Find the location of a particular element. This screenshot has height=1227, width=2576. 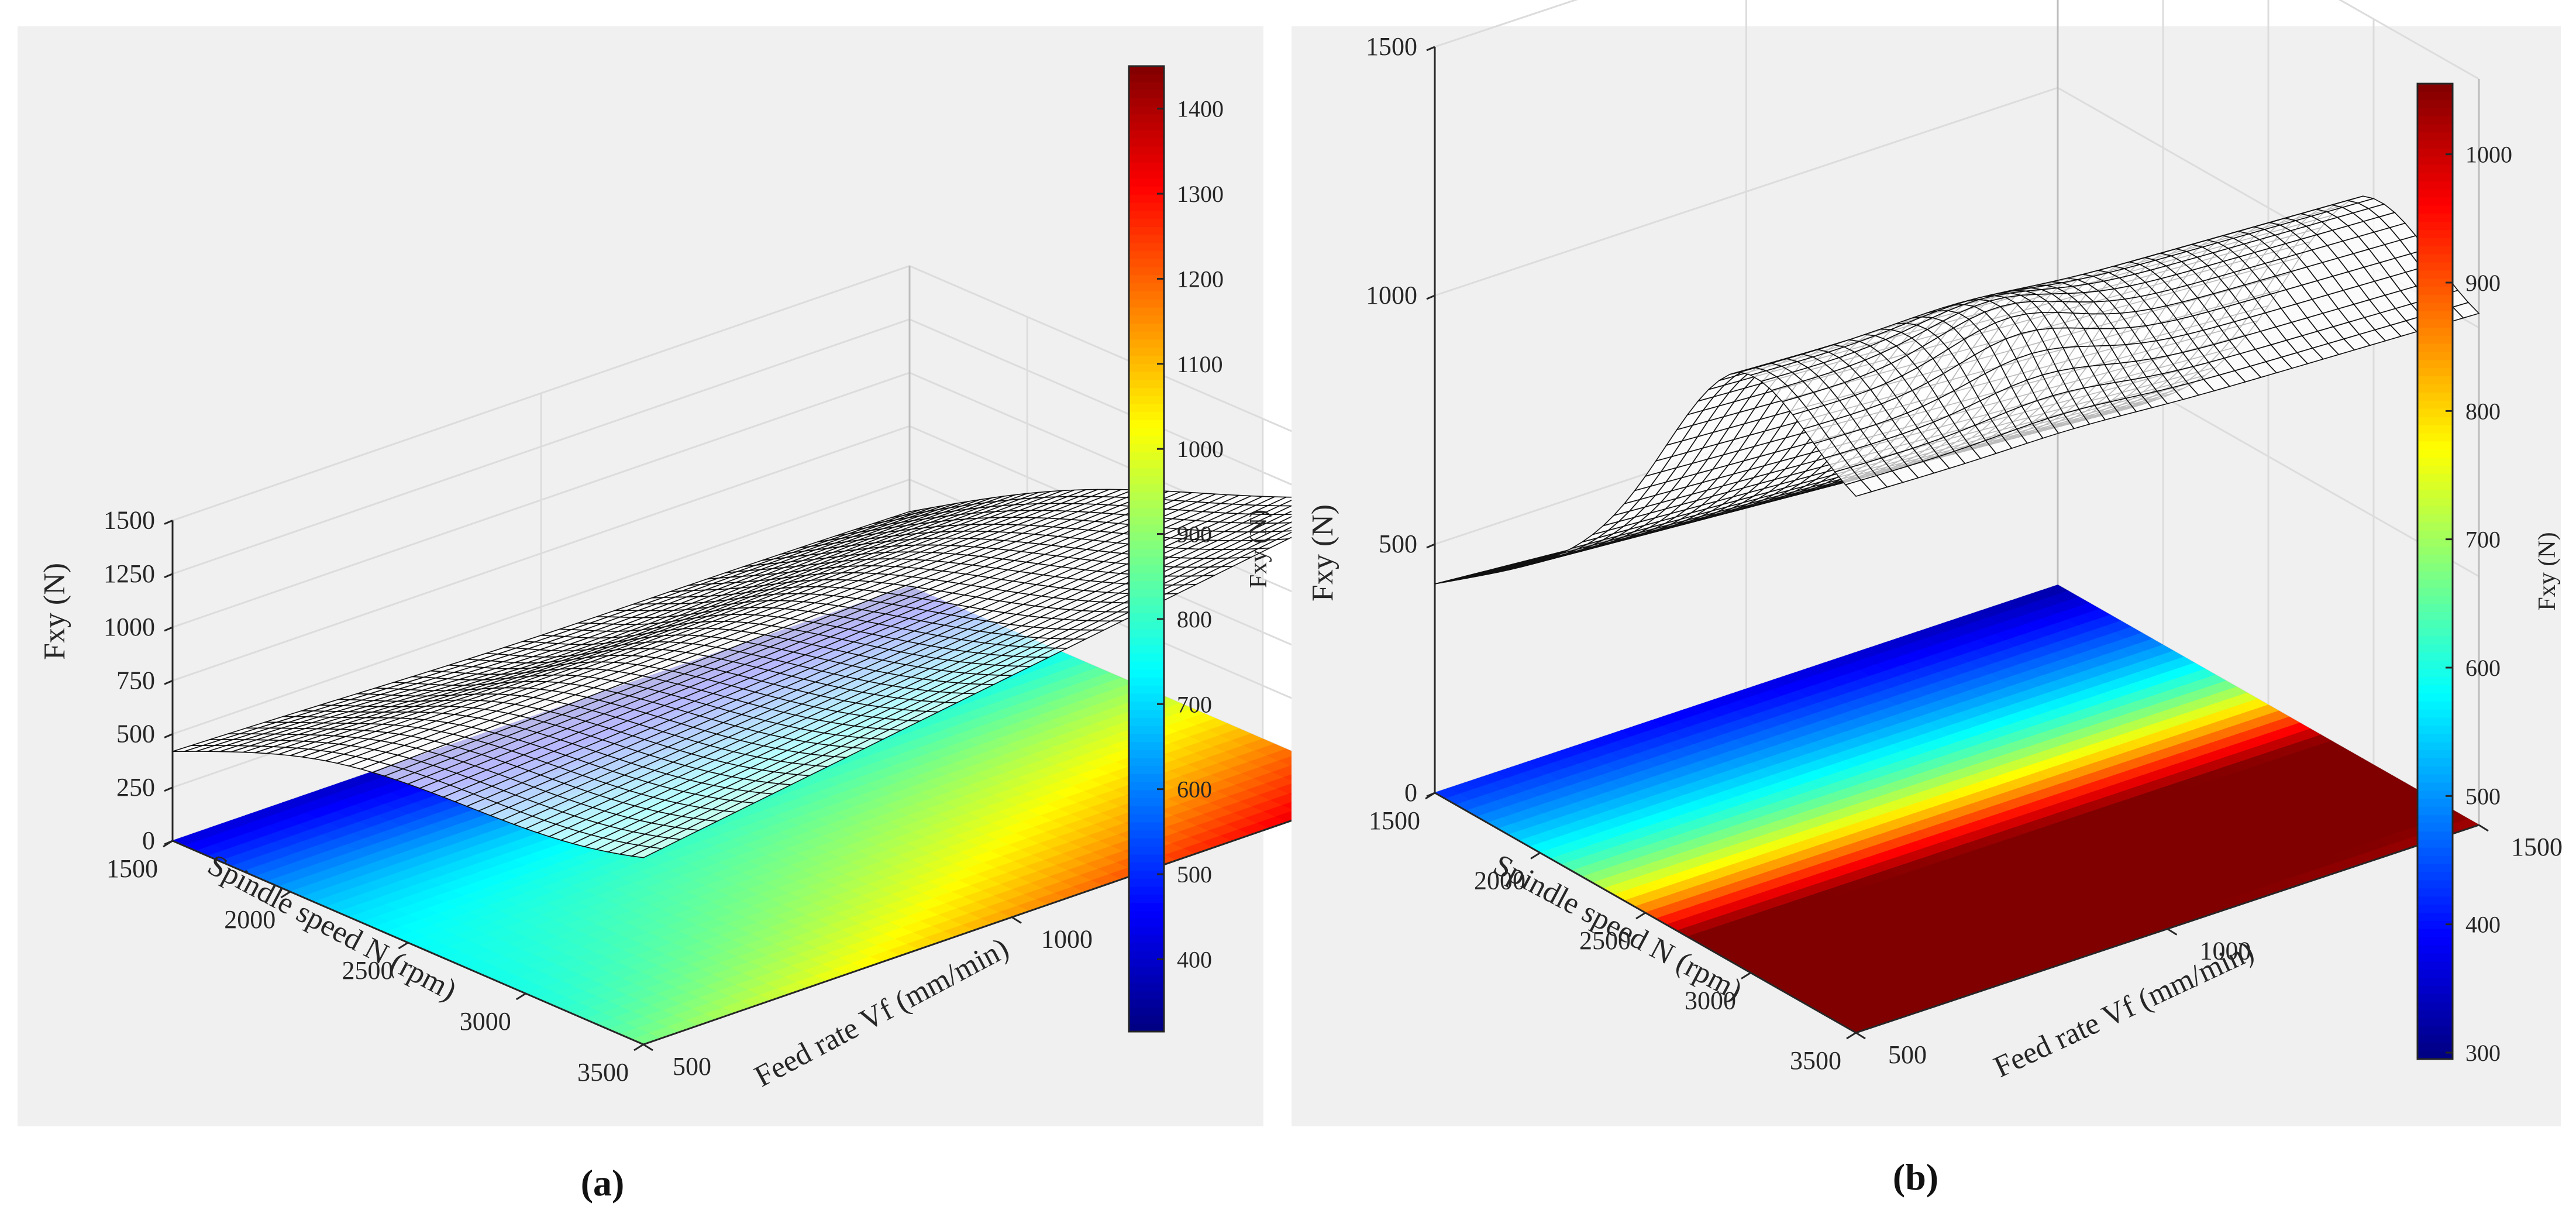

x-tick-label: 3500 is located at coordinates (603, 1072).